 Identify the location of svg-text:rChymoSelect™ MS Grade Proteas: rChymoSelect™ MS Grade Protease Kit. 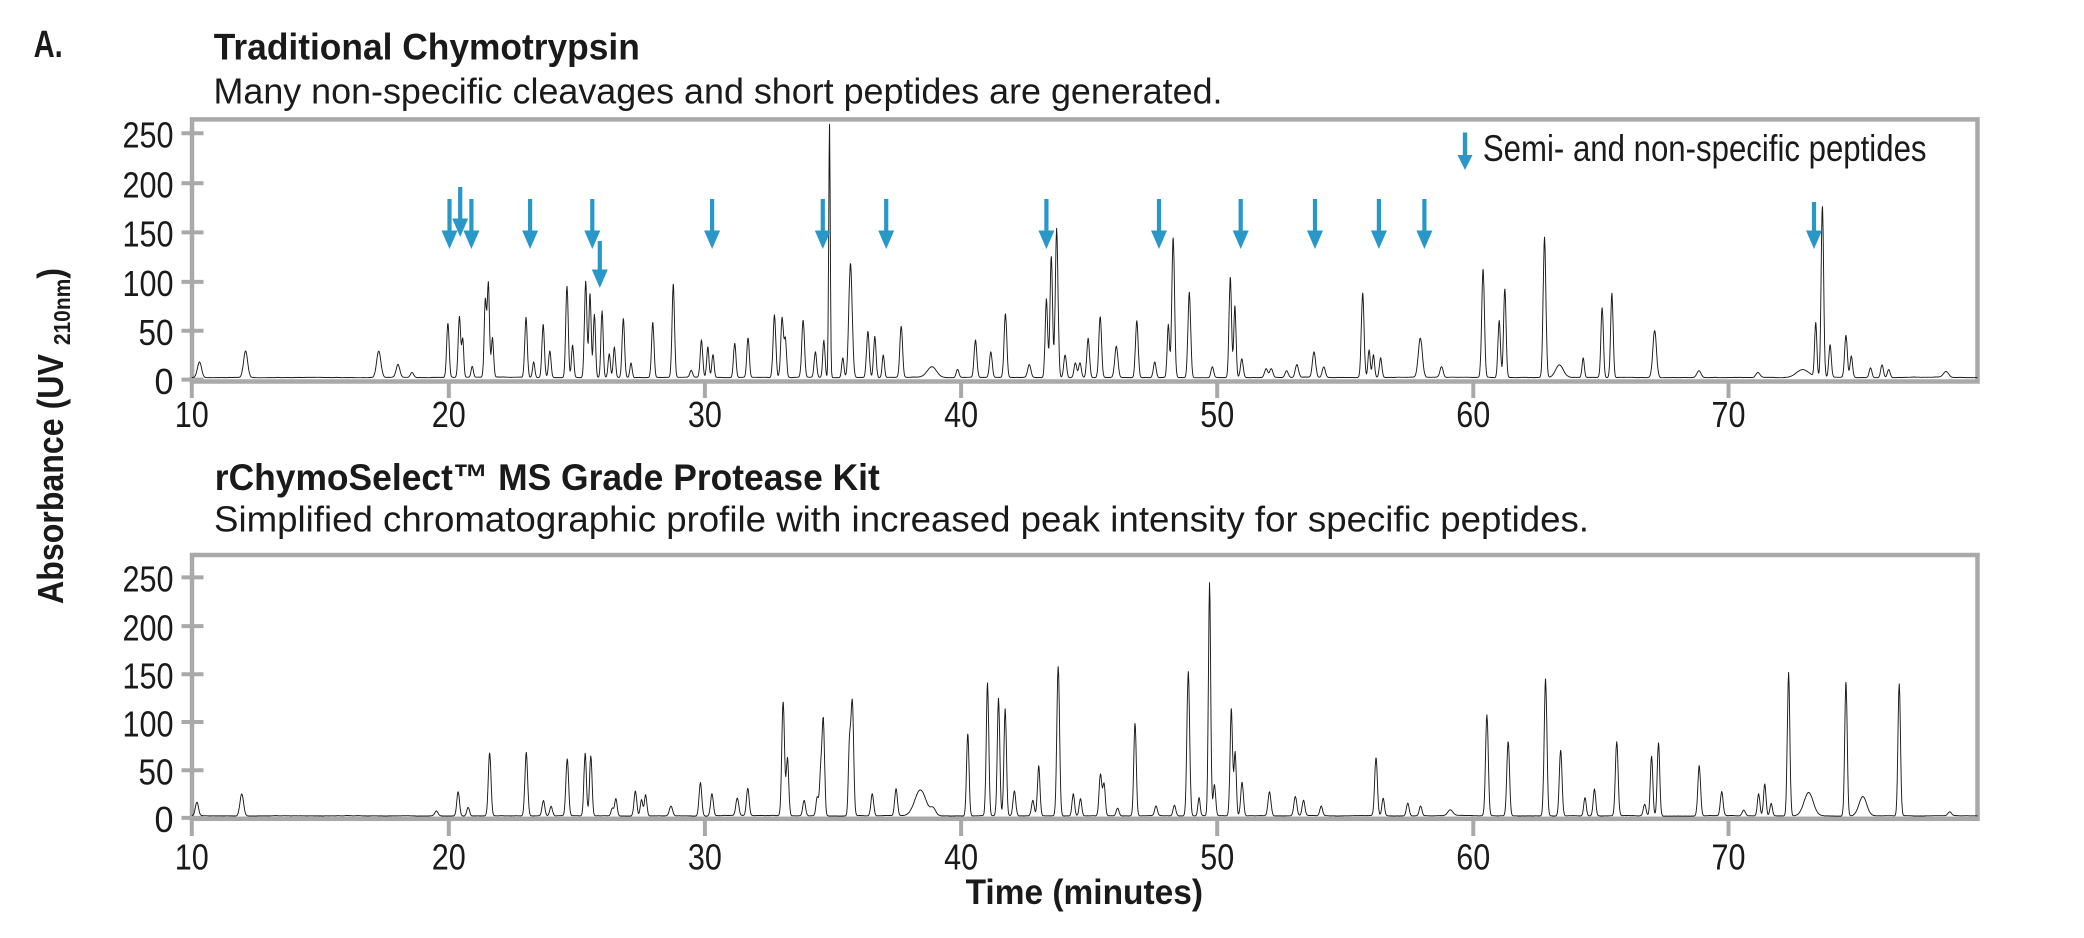
(547, 477).